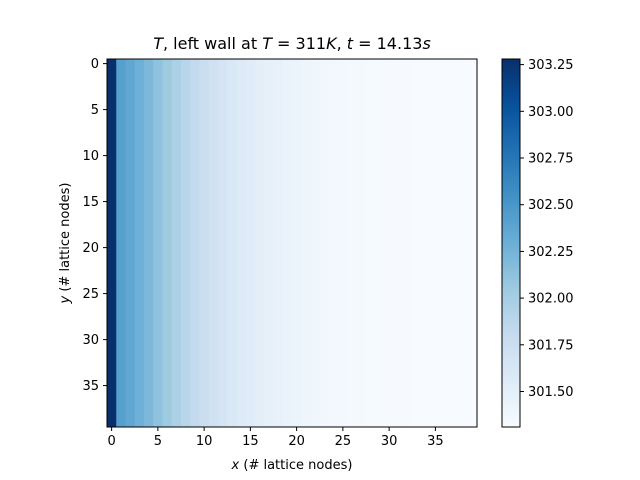  What do you see at coordinates (551, 299) in the screenshot?
I see `colorbar-tick-label: 302.00` at bounding box center [551, 299].